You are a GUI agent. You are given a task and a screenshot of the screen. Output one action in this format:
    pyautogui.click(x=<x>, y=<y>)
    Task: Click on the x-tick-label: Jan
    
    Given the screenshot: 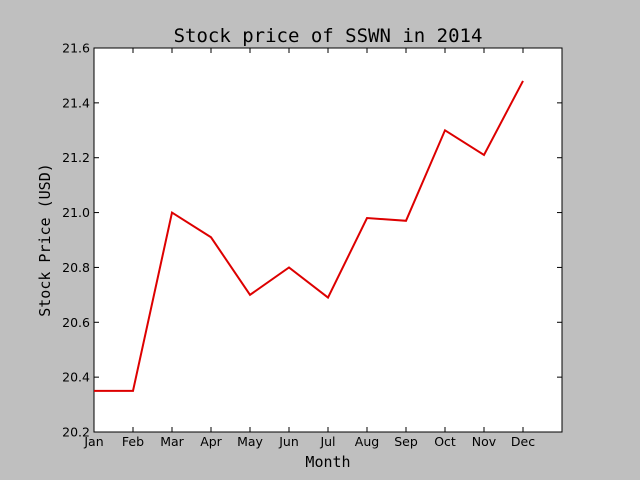 What is the action you would take?
    pyautogui.click(x=93, y=441)
    